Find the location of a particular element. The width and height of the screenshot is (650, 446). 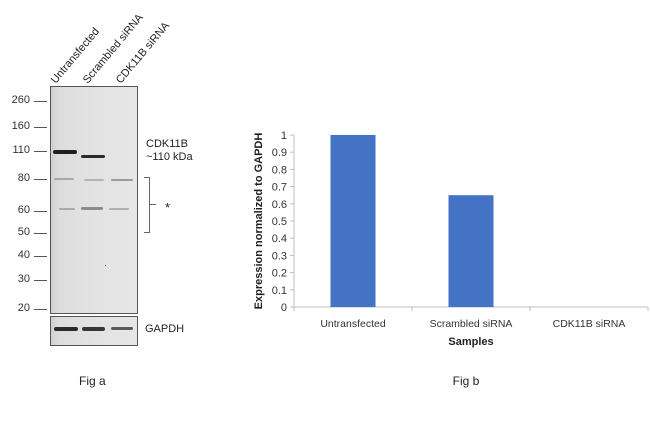

y-tick-label: 0.5 is located at coordinates (279, 222).